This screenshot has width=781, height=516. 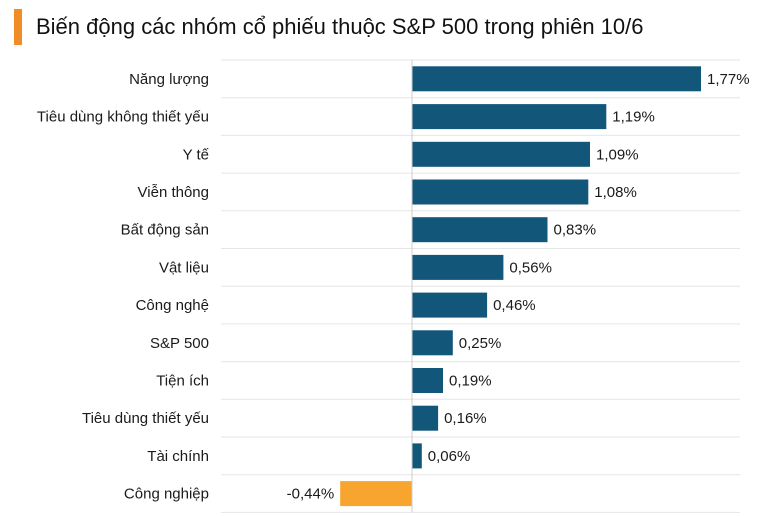 I want to click on value-label: 0,56%, so click(x=530, y=267).